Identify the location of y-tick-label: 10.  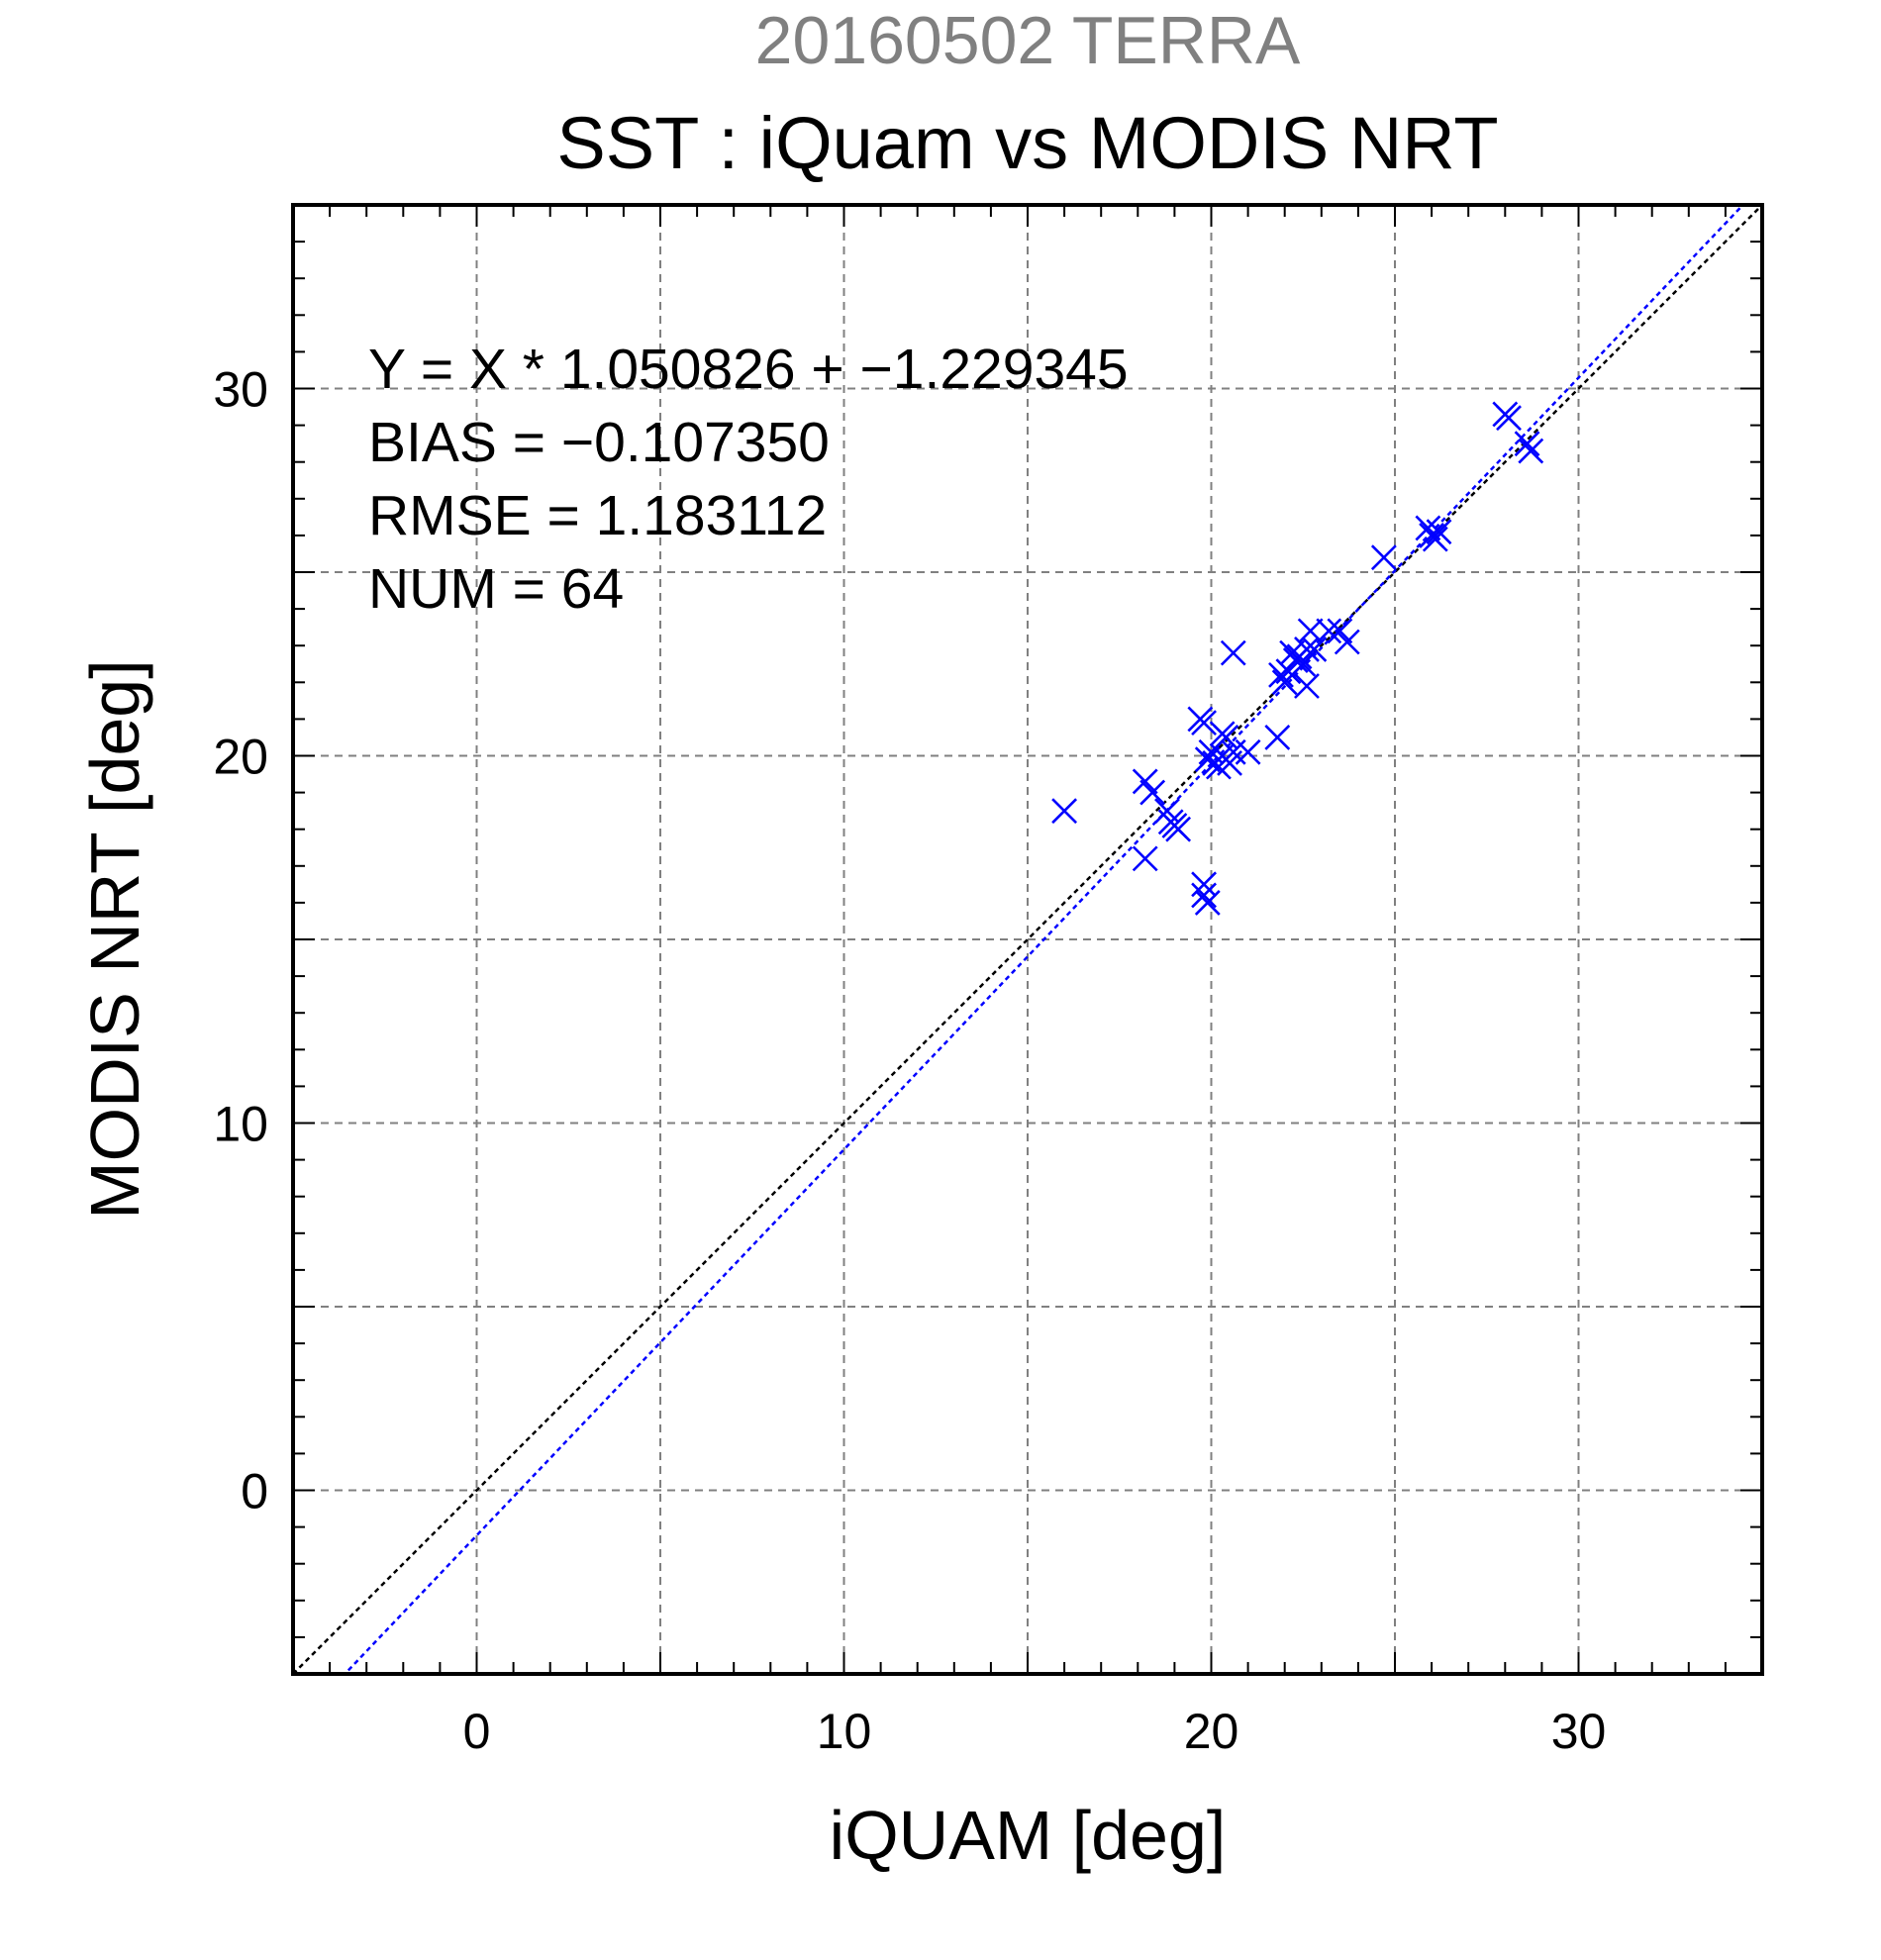
(241, 1124).